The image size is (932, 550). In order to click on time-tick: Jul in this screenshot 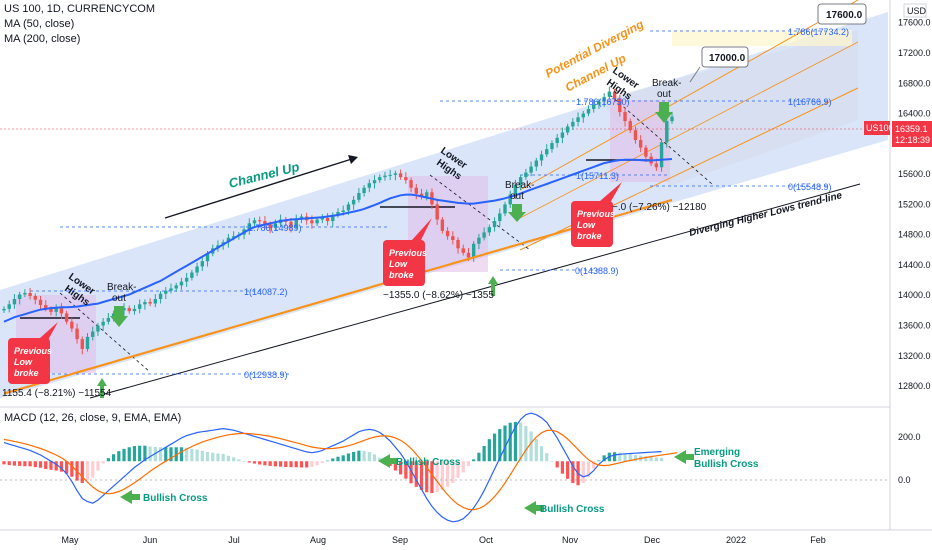, I will do `click(234, 540)`.